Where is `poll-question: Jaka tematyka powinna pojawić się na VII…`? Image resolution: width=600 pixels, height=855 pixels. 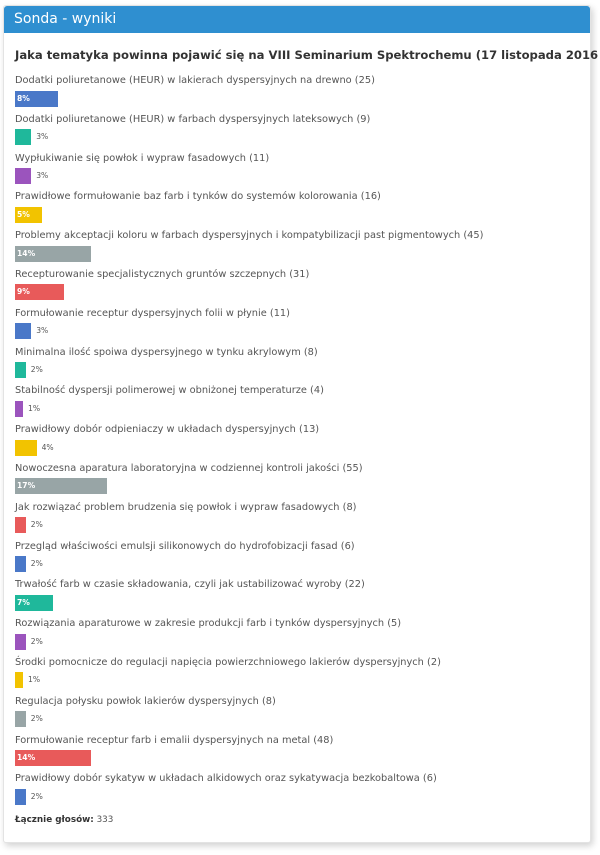 poll-question: Jaka tematyka powinna pojawić się na VII… is located at coordinates (307, 55).